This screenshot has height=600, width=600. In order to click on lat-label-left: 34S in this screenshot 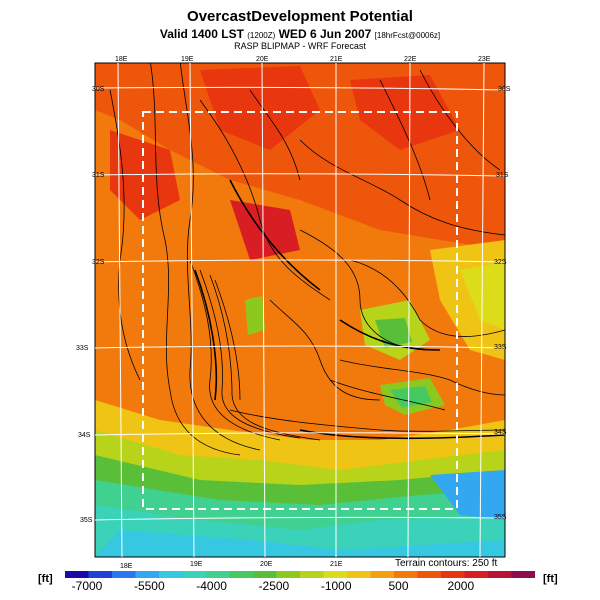, I will do `click(84, 435)`.